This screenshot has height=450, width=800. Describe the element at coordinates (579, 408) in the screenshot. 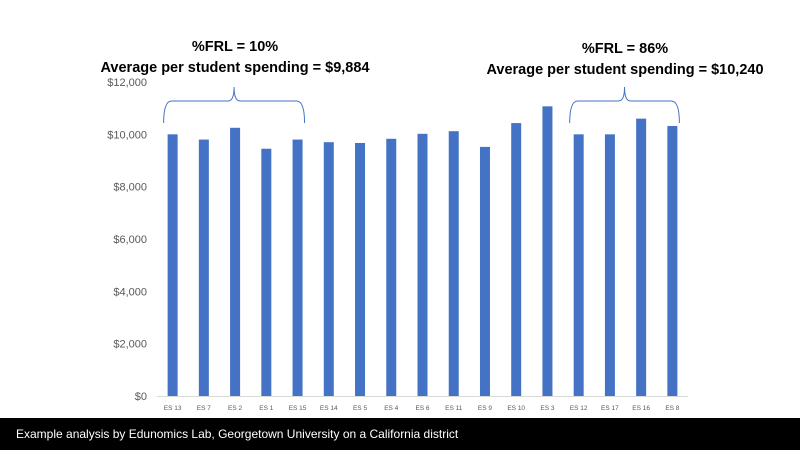

I see `x-tick-label: ES 12` at that location.